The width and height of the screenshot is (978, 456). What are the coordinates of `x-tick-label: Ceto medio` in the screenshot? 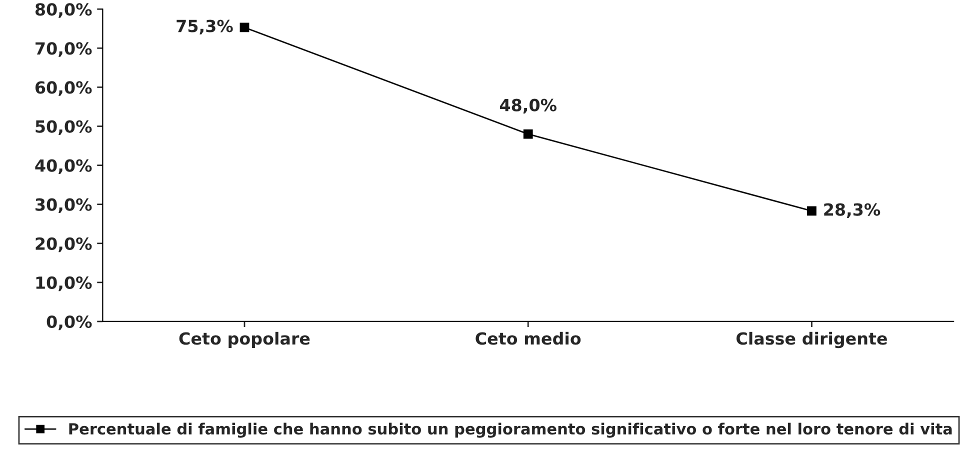 It's located at (528, 338).